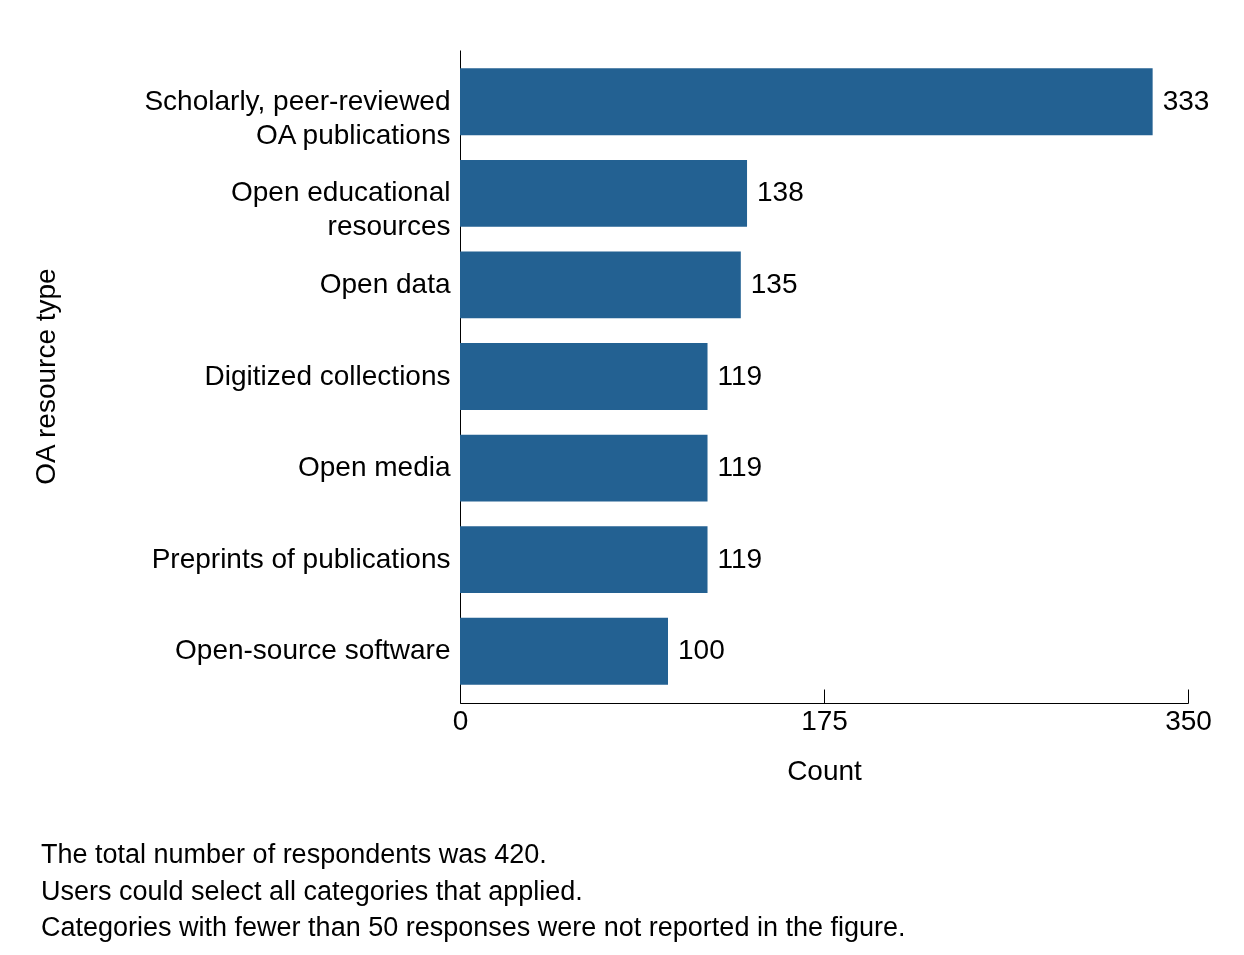 This screenshot has width=1244, height=955. Describe the element at coordinates (825, 770) in the screenshot. I see `x-axis-title: Count` at that location.